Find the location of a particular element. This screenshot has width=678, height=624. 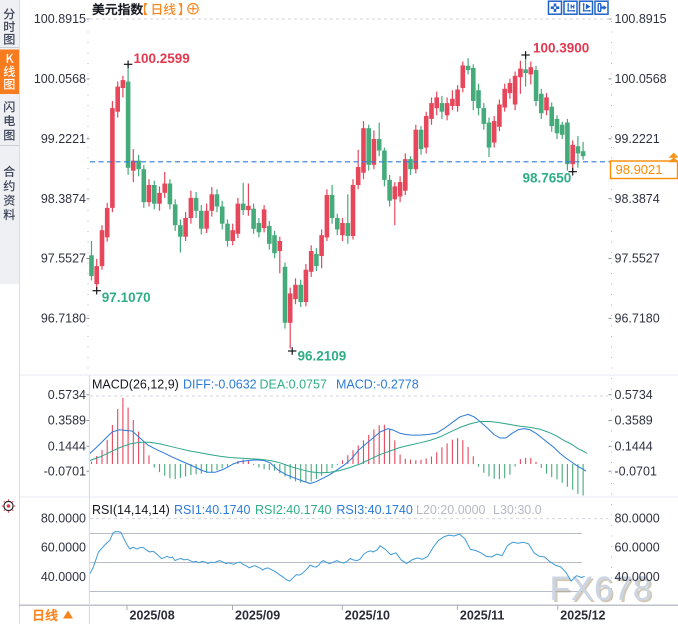

svg-text: 100.3900 is located at coordinates (561, 48).